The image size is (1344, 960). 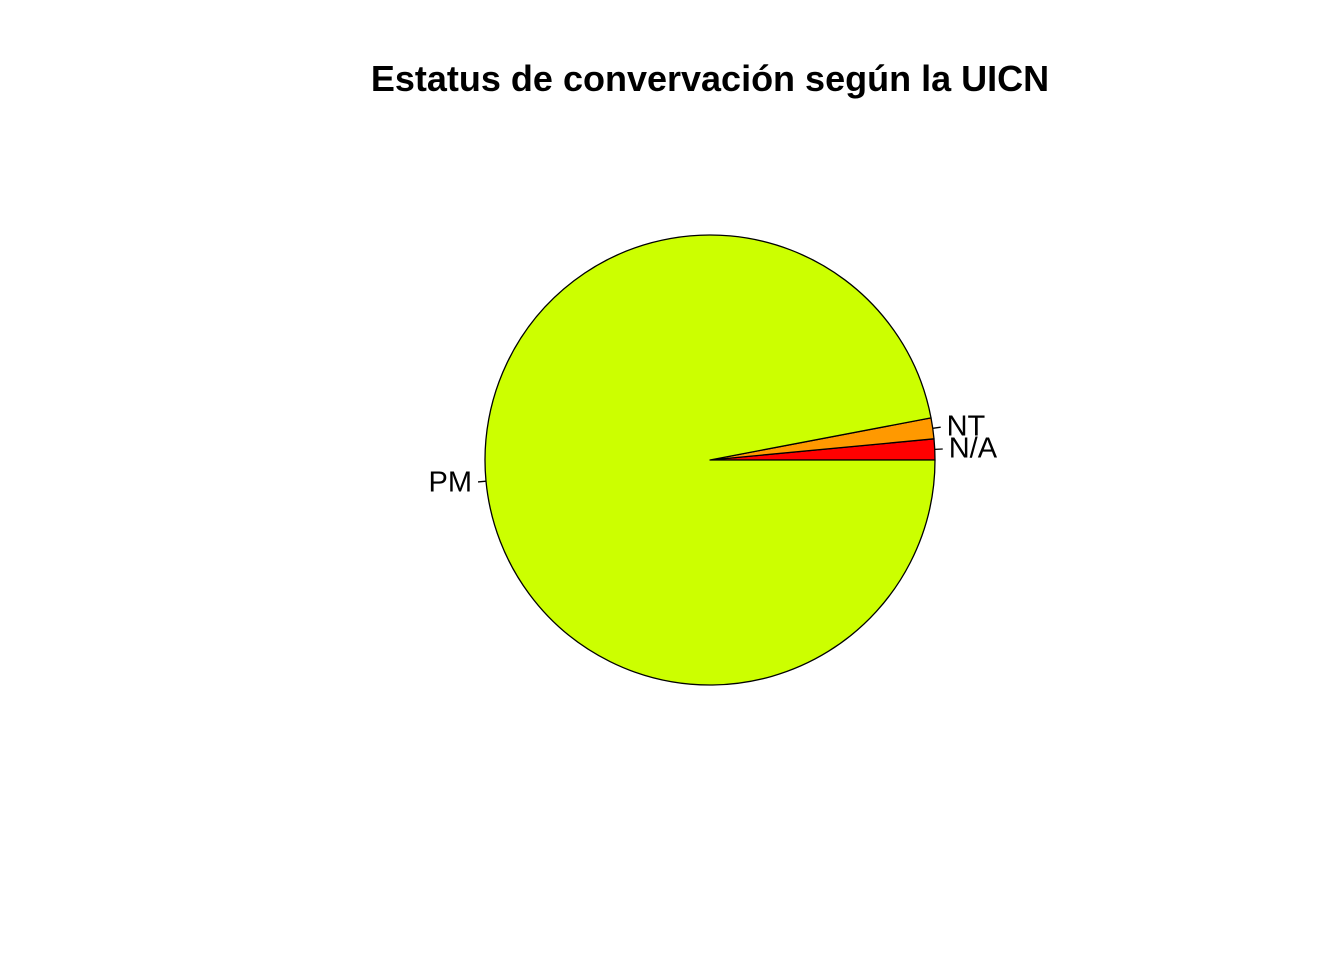 What do you see at coordinates (973, 449) in the screenshot?
I see `slice-label: N/A` at bounding box center [973, 449].